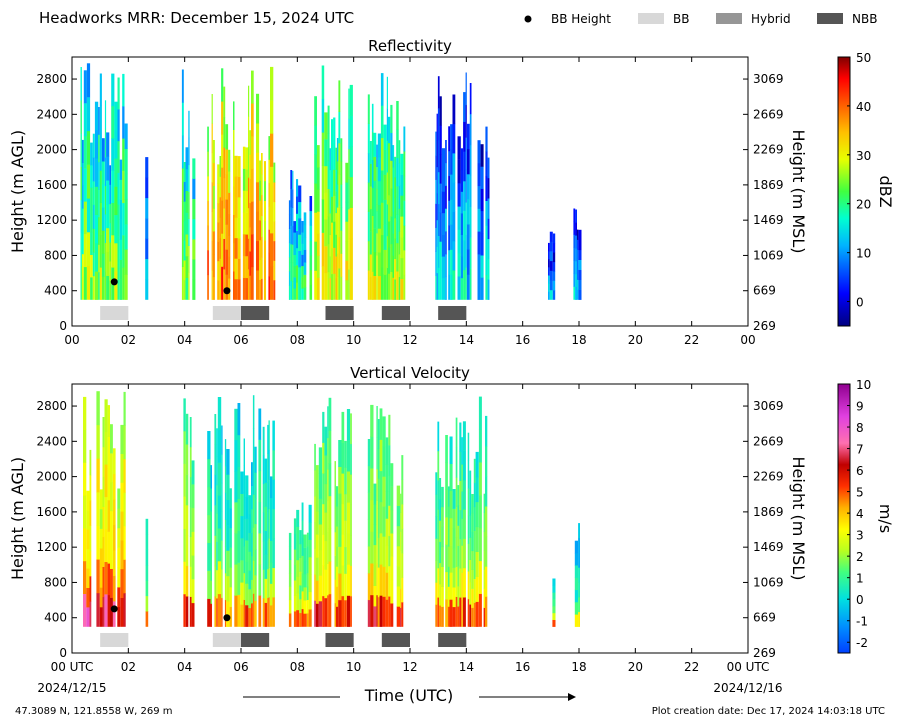 This screenshot has height=725, width=900. What do you see at coordinates (55, 582) in the screenshot?
I see `y-tick-label: 800` at bounding box center [55, 582].